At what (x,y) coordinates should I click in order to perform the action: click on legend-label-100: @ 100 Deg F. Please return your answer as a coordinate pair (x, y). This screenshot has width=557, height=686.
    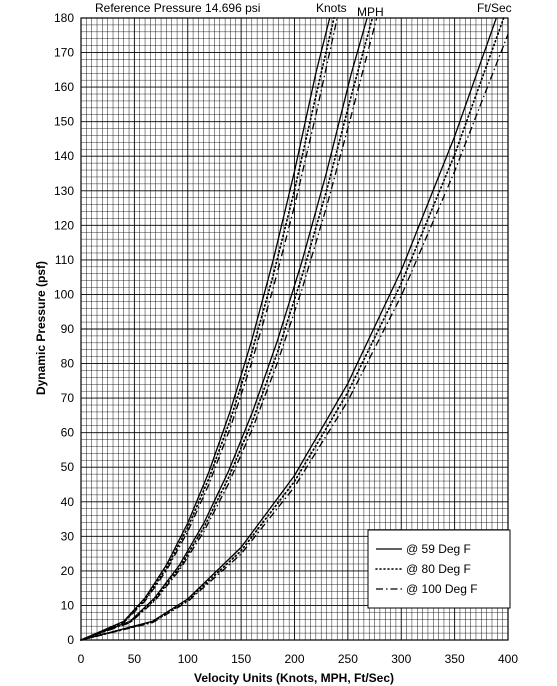
    Looking at the image, I should click on (442, 589).